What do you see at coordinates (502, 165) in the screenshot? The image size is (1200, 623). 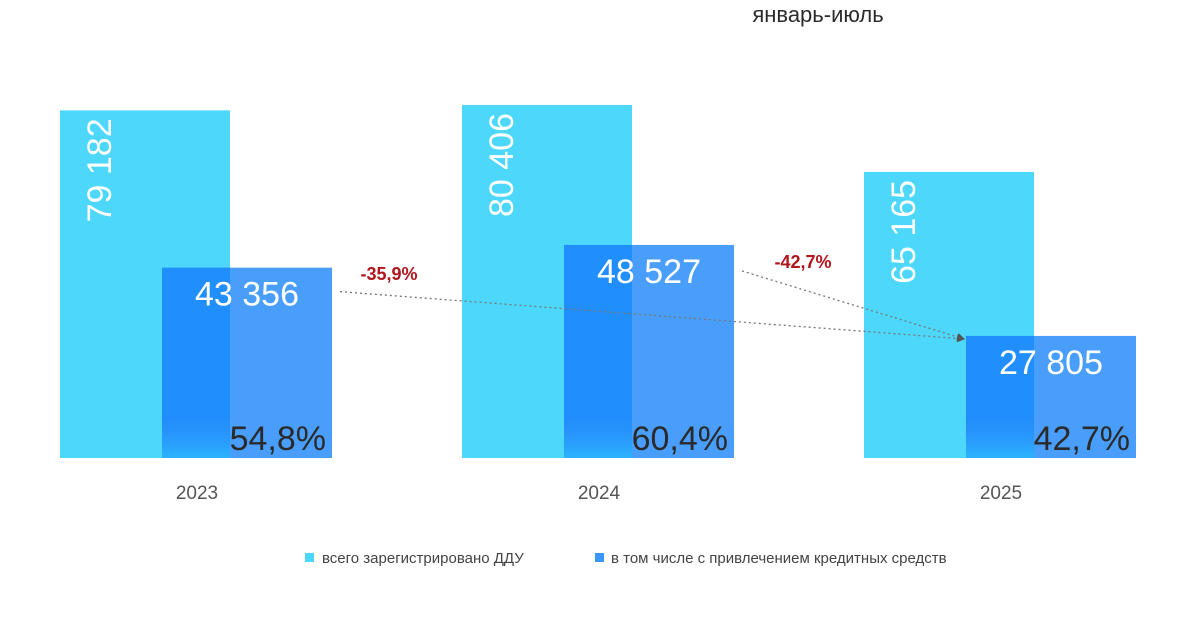 I see `total-value-label-2024: 80 406` at bounding box center [502, 165].